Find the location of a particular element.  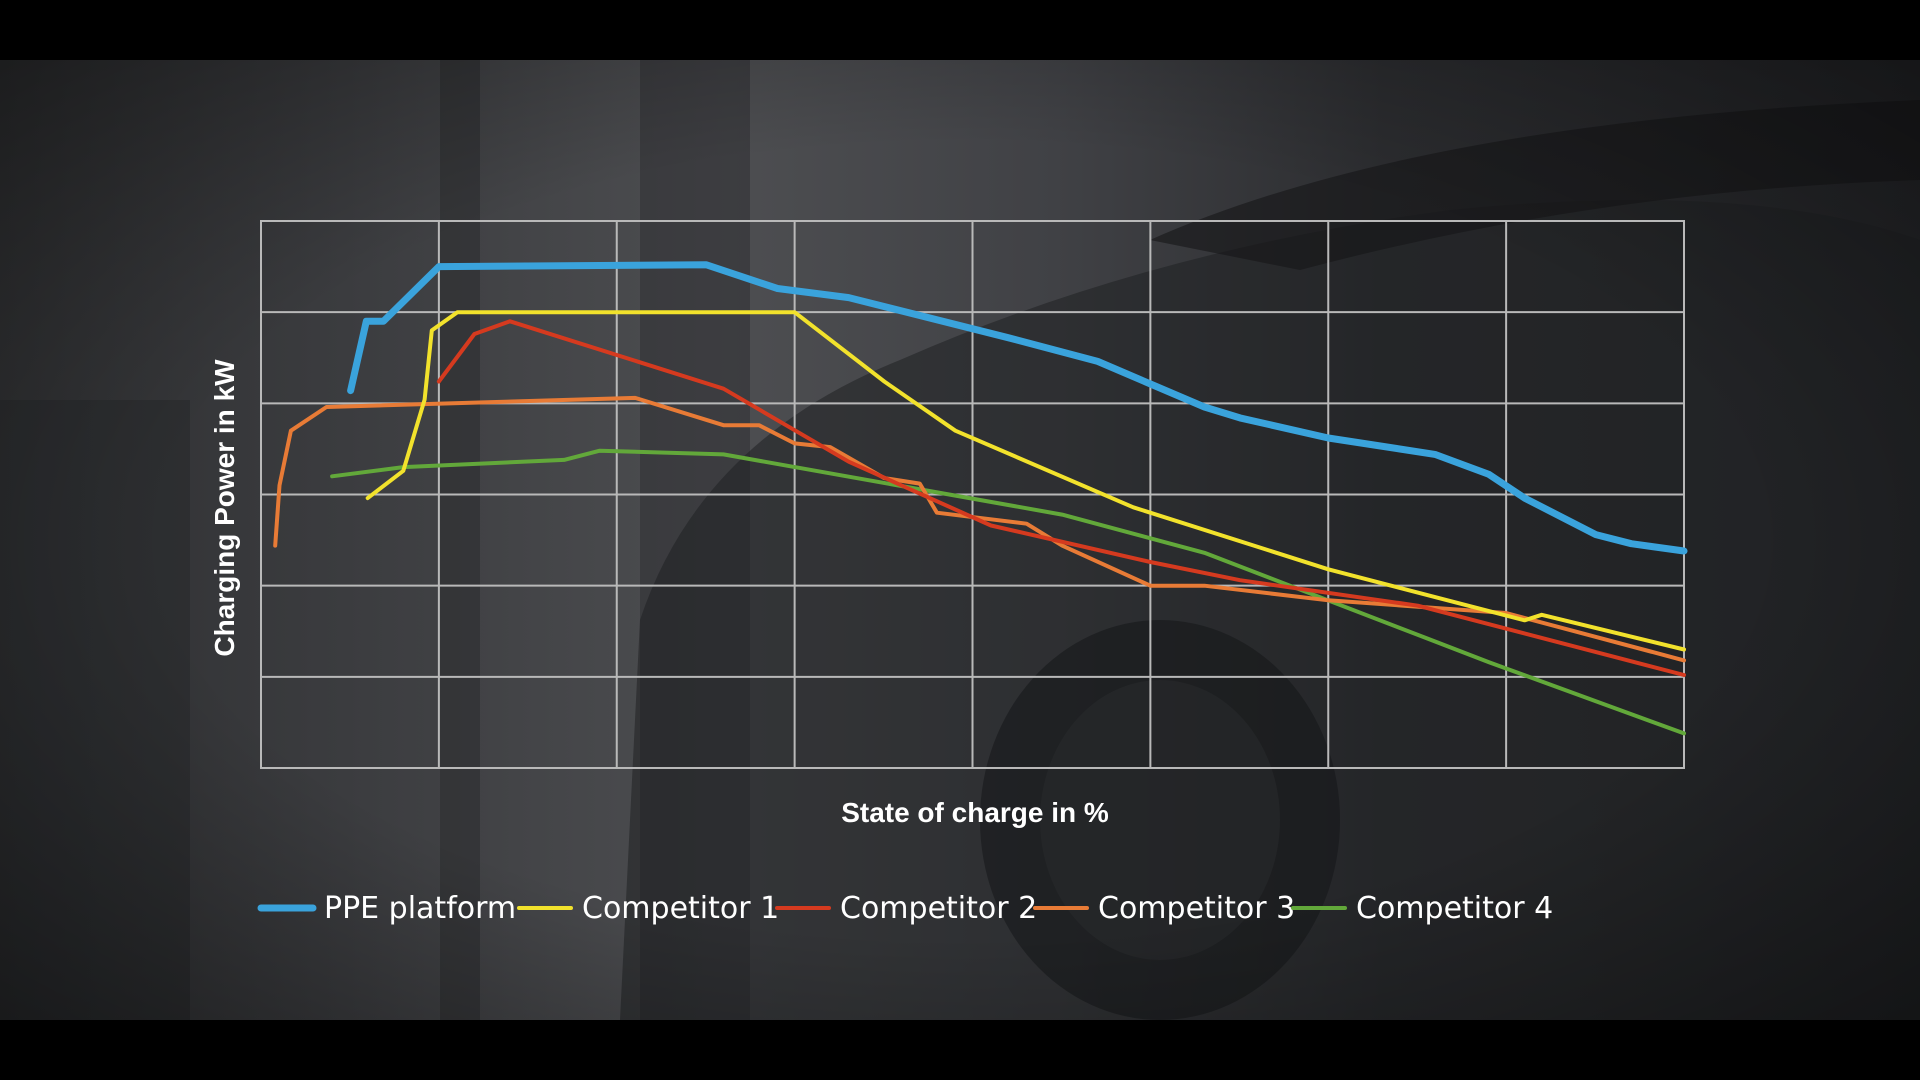

legend-item-competitor-4: Competitor 4 is located at coordinates (1422, 908).